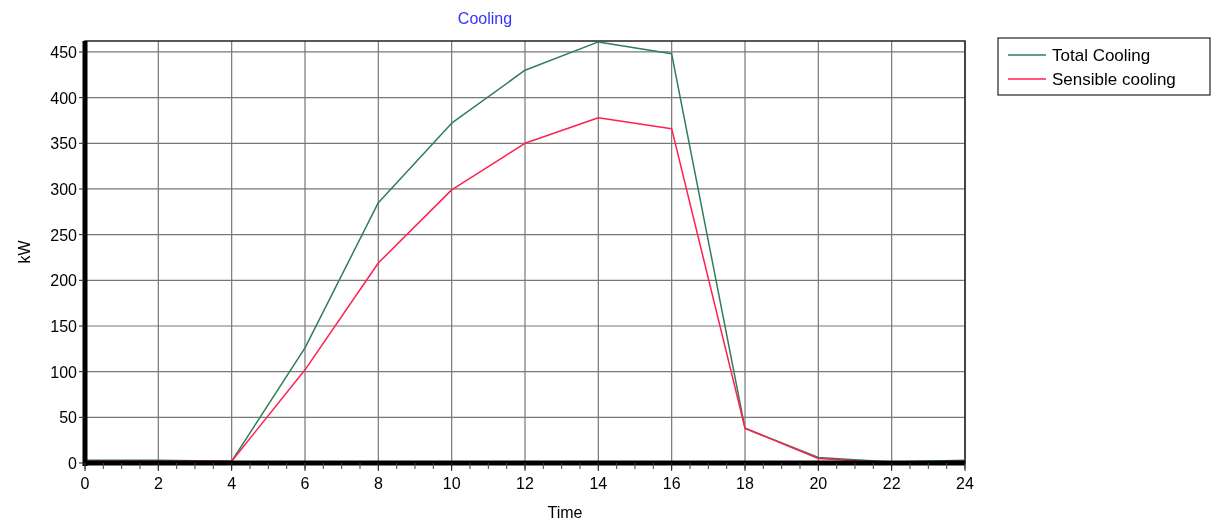  I want to click on x-tick-label: 6, so click(305, 483).